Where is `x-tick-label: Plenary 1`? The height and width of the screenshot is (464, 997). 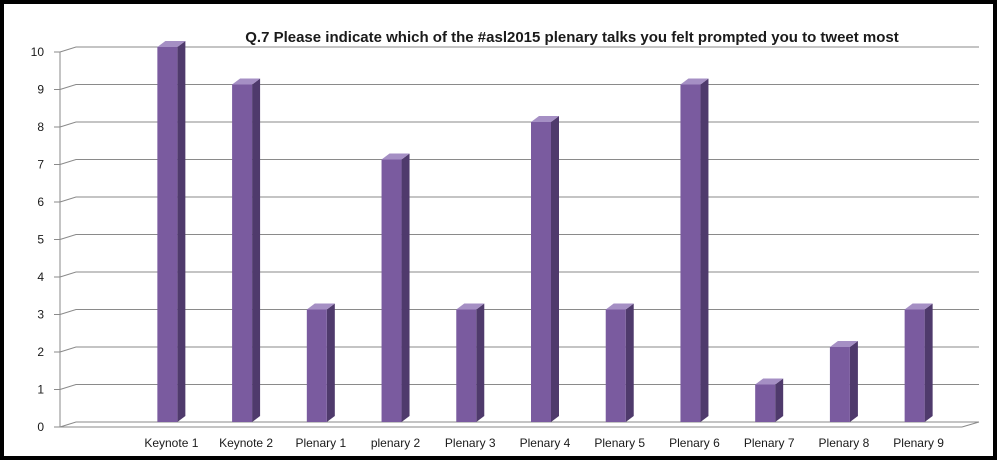 x-tick-label: Plenary 1 is located at coordinates (320, 443).